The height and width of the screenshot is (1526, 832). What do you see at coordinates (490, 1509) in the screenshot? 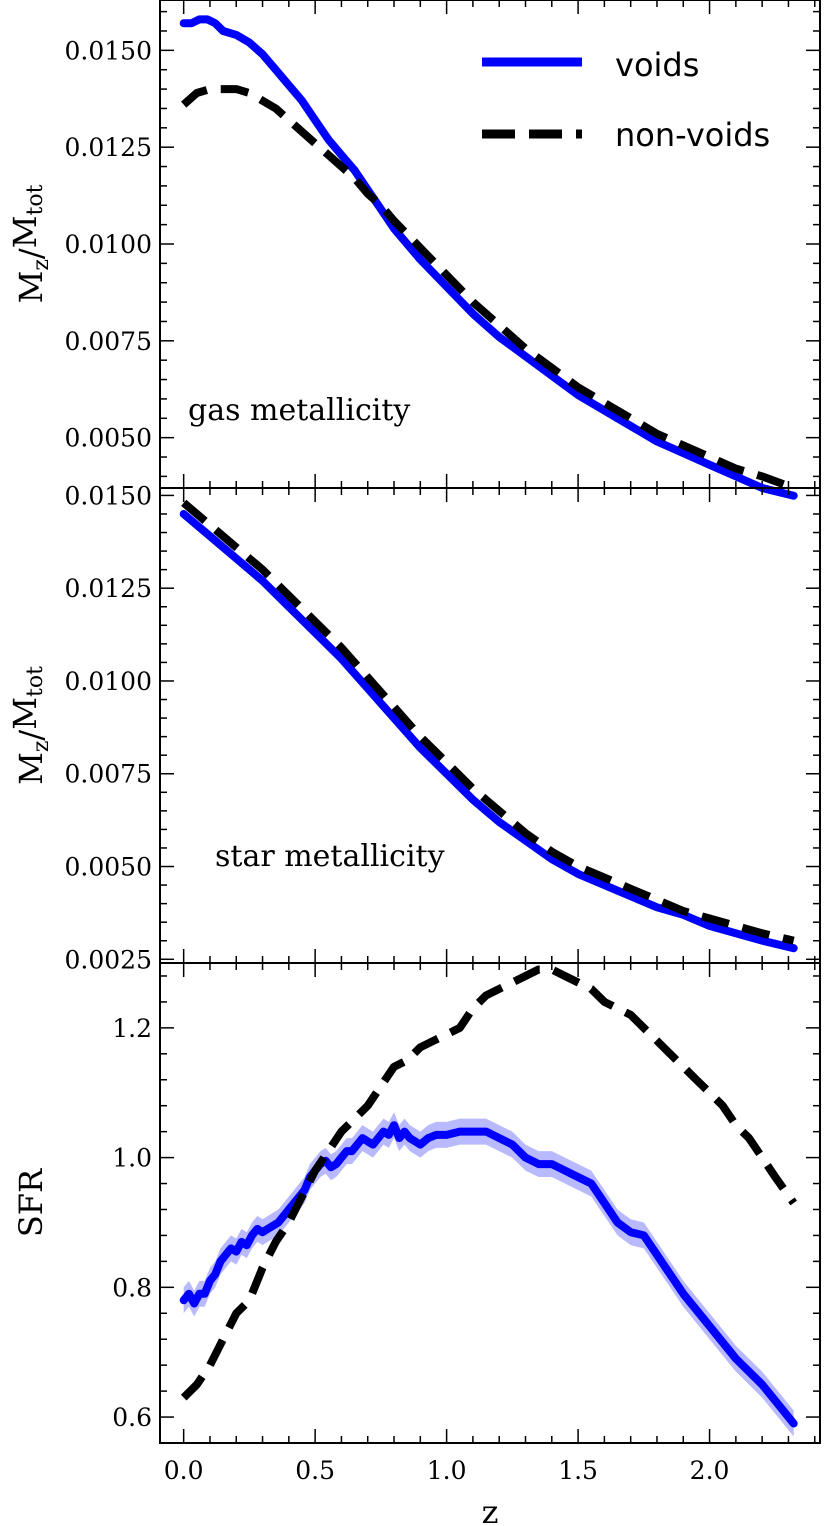
I see `x-axis-label: z` at bounding box center [490, 1509].